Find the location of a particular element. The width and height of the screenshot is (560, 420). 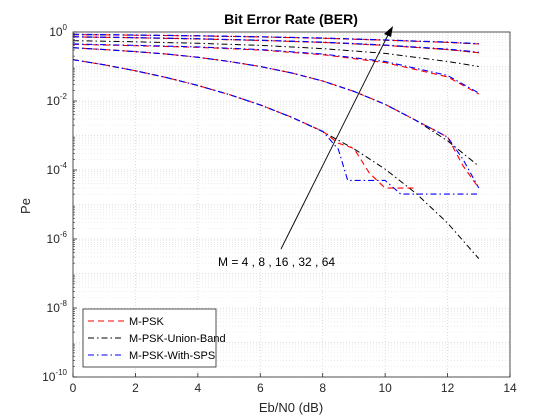

series-line-union-m16 is located at coordinates (275, 53).